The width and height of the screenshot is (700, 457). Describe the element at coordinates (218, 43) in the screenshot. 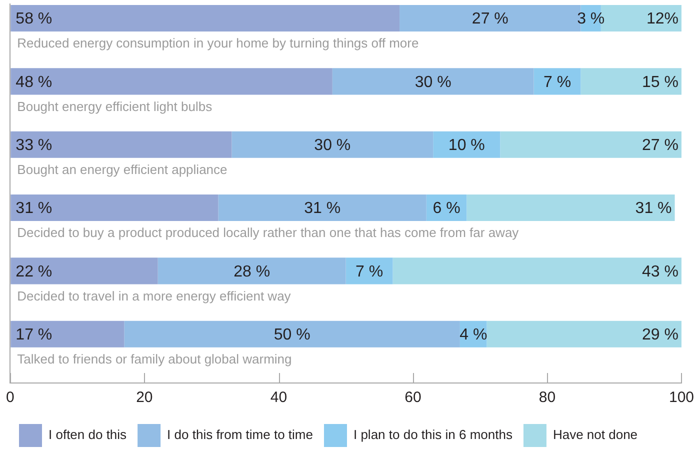

I see `y-tick-label: Reduced energy consumption in your home by turning things off more` at that location.